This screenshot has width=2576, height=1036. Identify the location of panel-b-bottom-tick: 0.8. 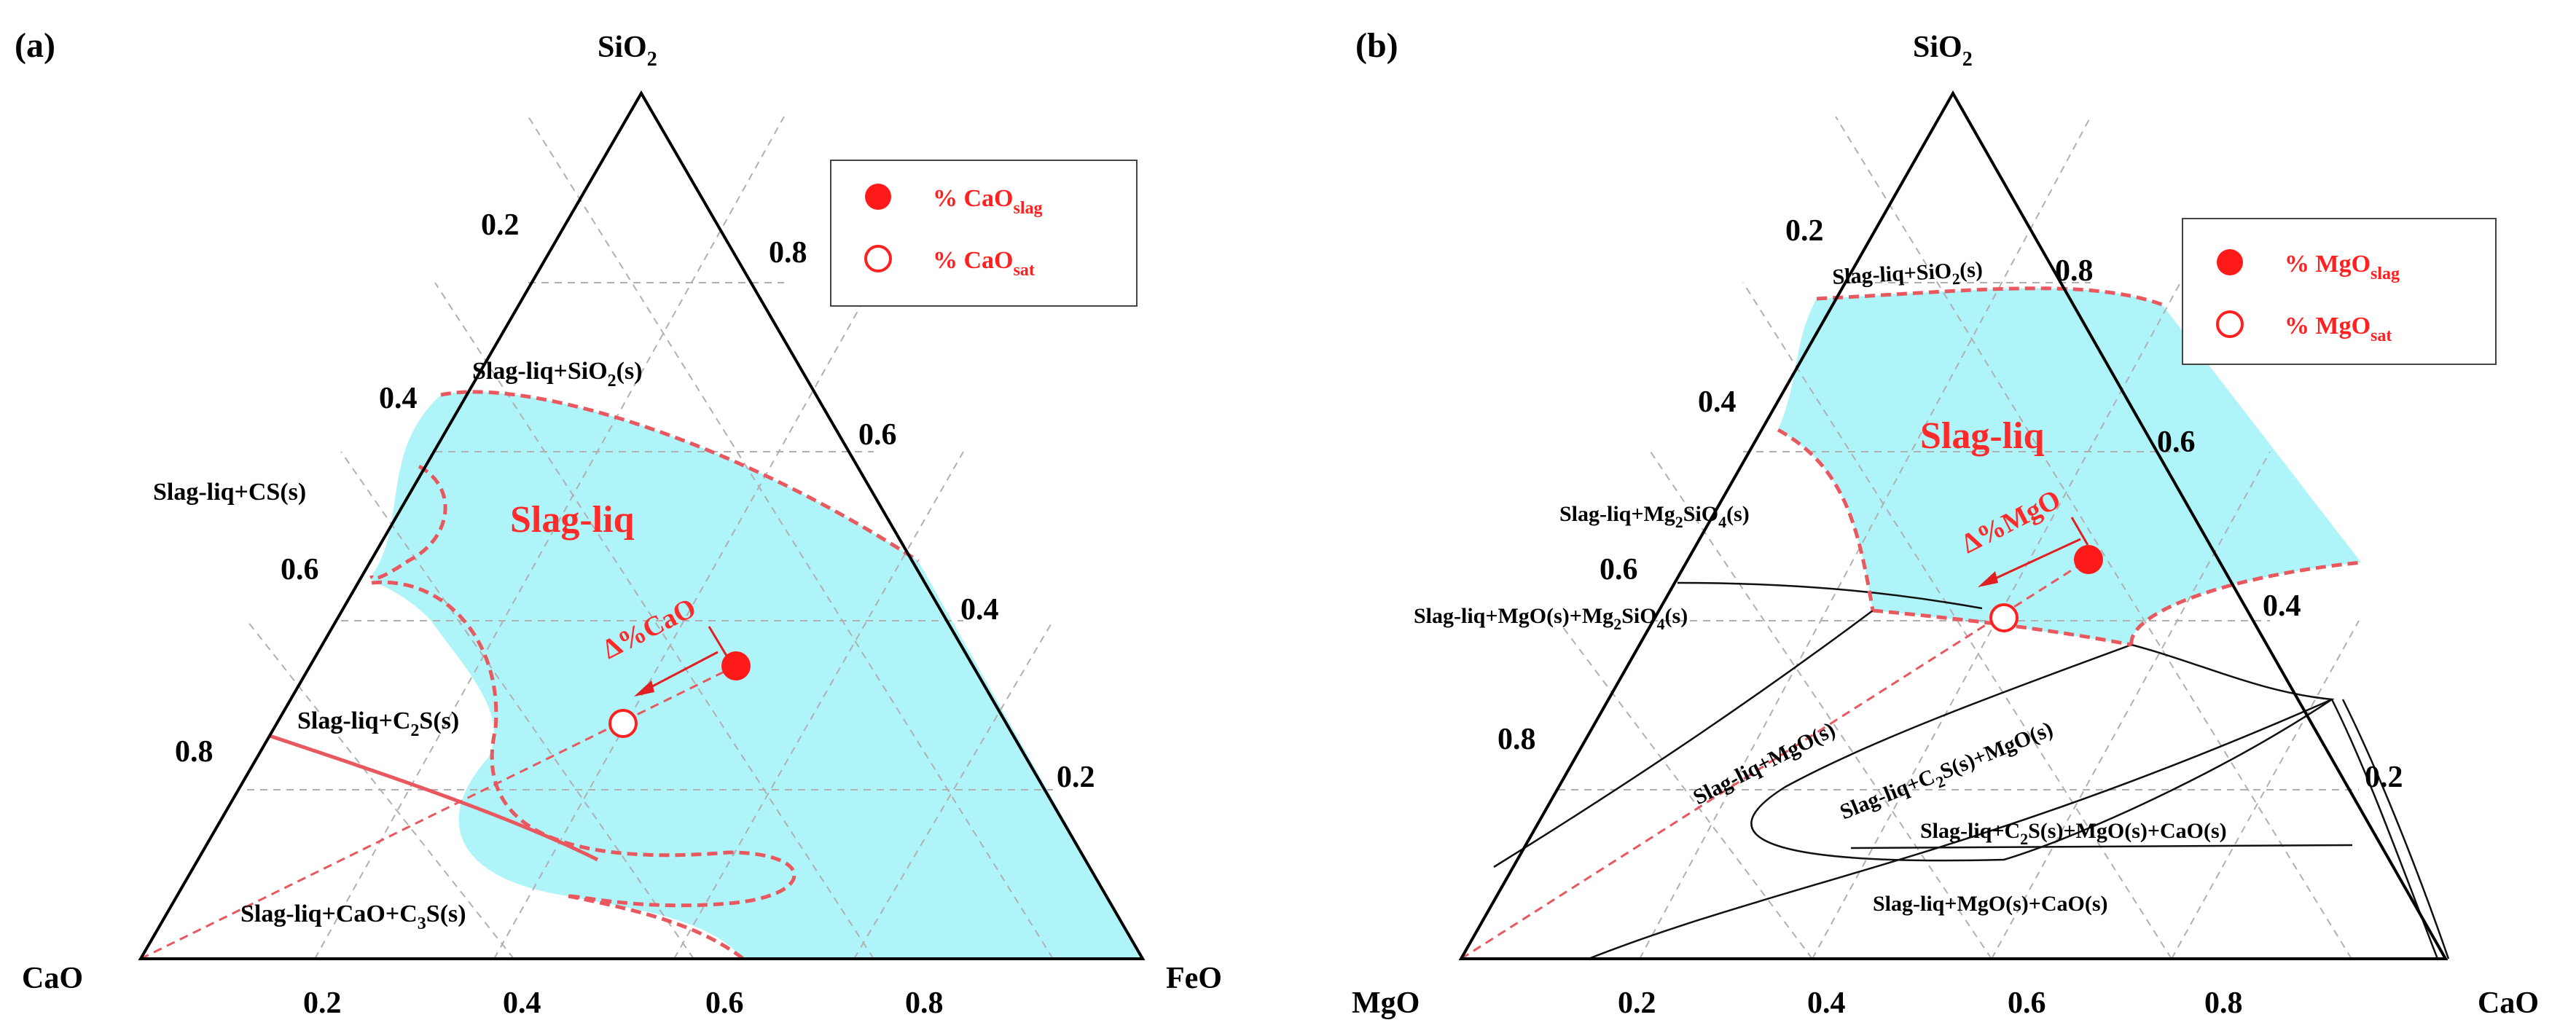
(2223, 1003).